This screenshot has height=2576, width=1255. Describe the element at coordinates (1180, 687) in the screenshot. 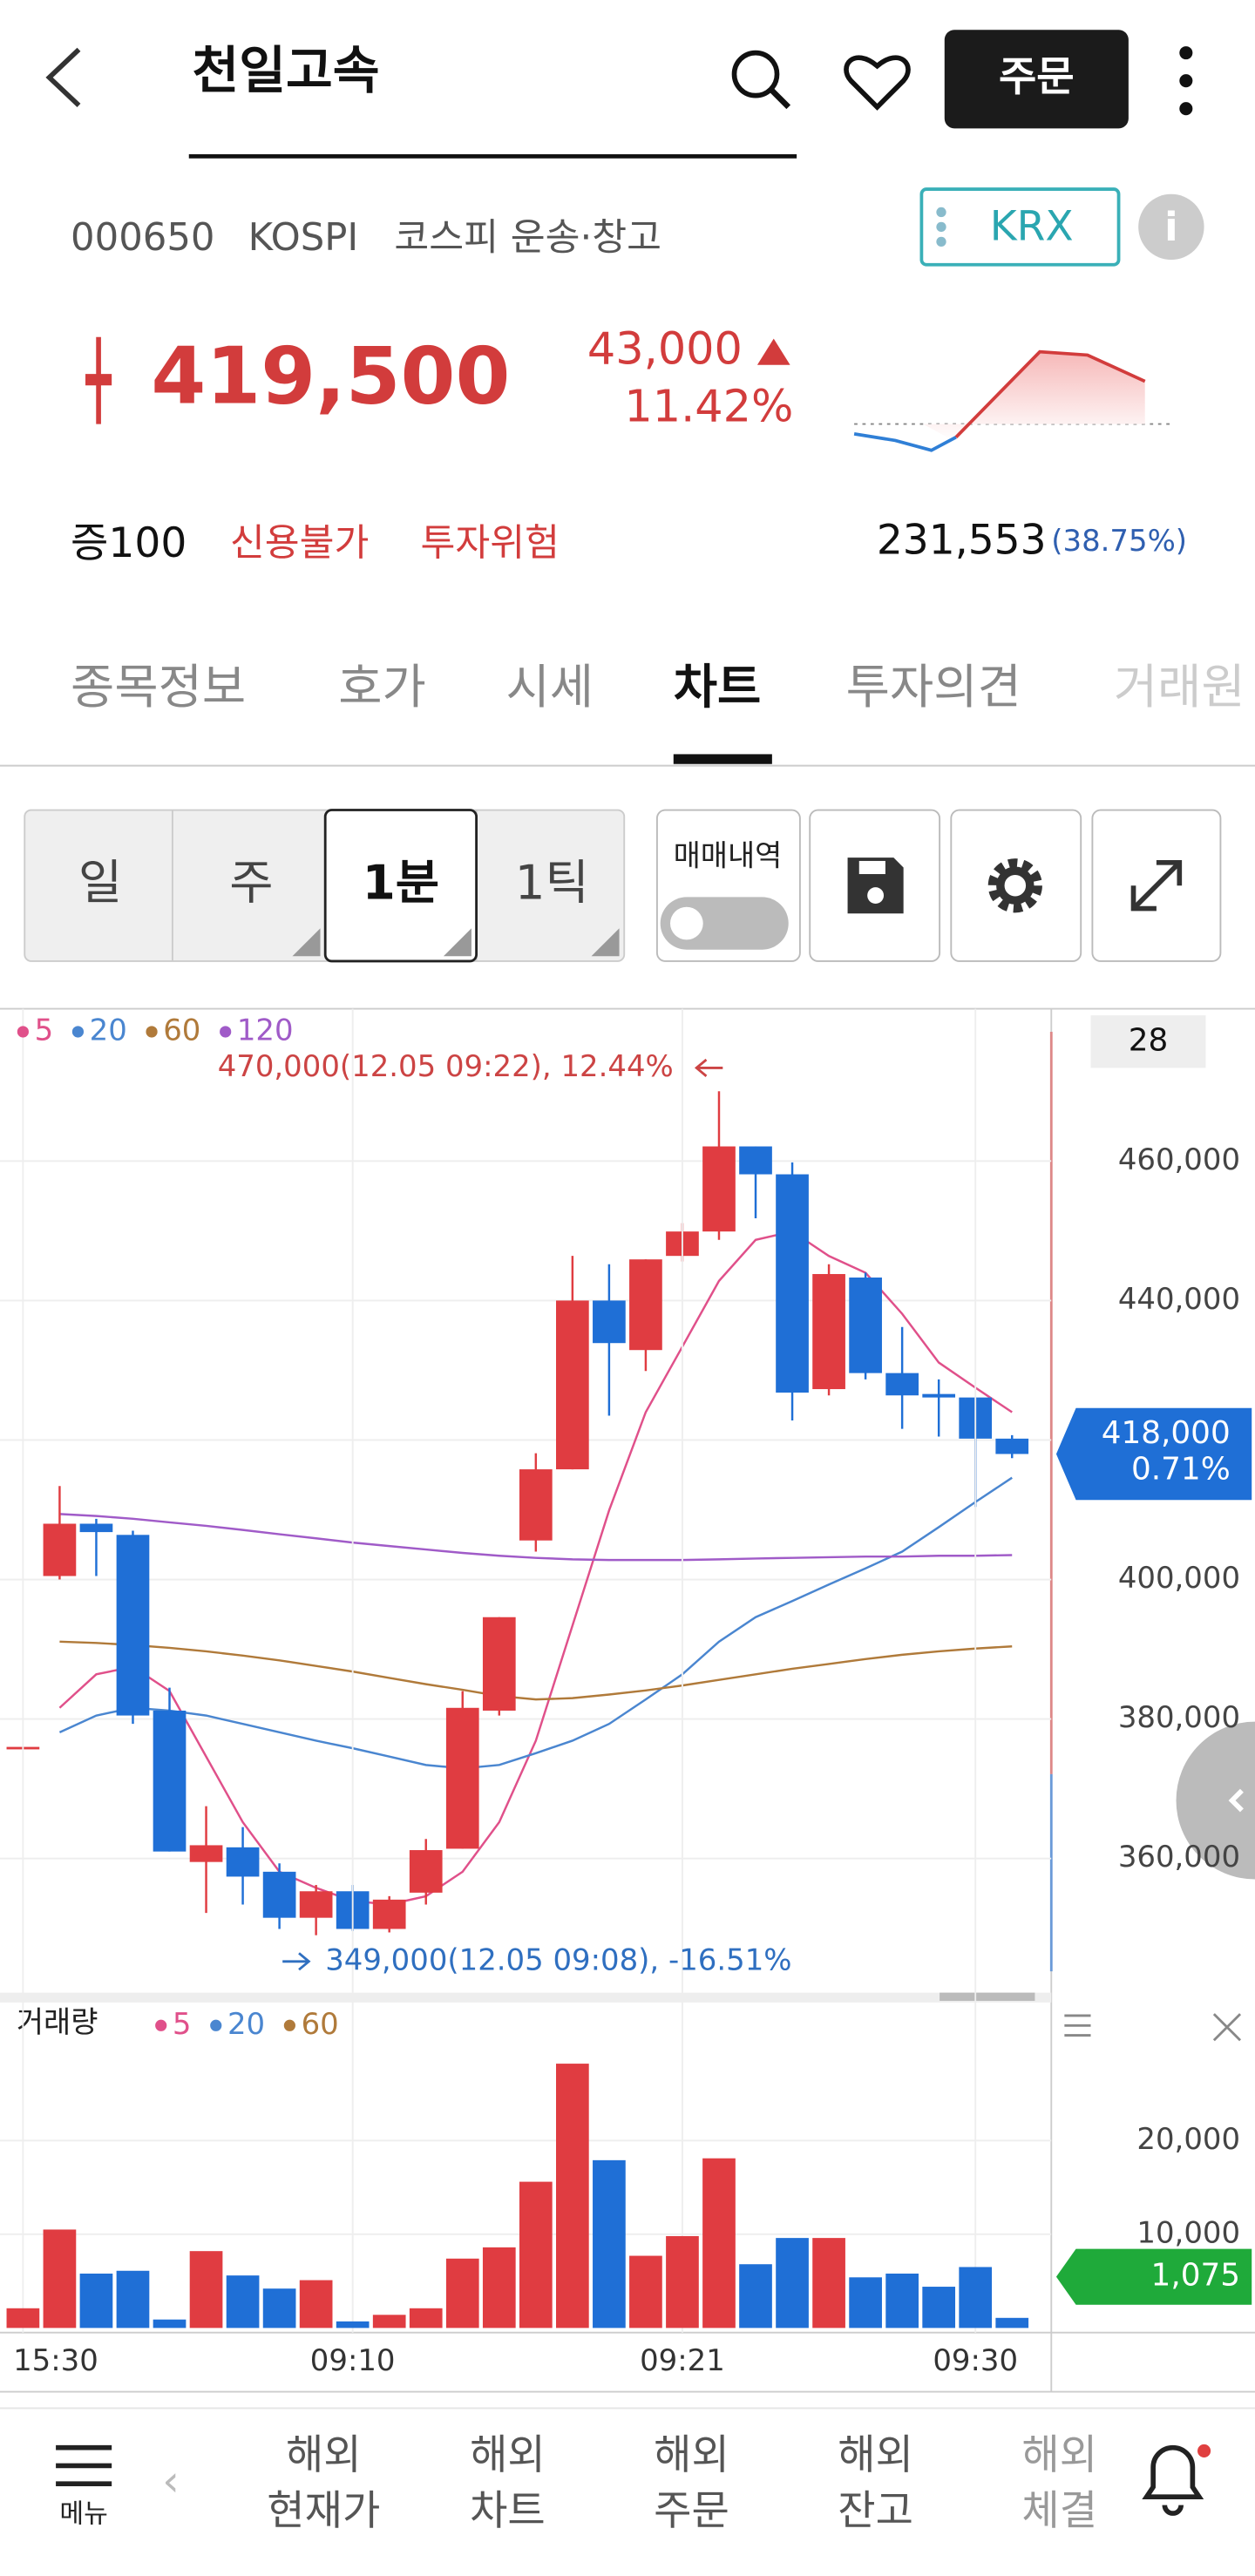

I see `tab: 거래원` at that location.